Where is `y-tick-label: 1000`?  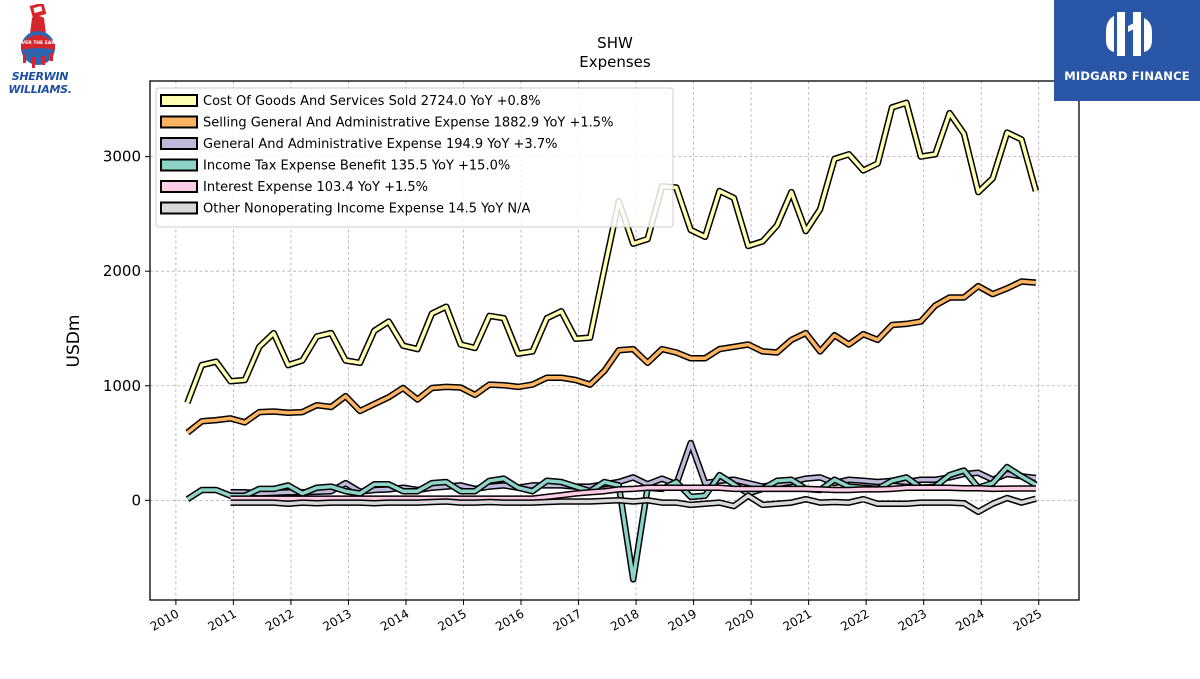
y-tick-label: 1000 is located at coordinates (122, 386).